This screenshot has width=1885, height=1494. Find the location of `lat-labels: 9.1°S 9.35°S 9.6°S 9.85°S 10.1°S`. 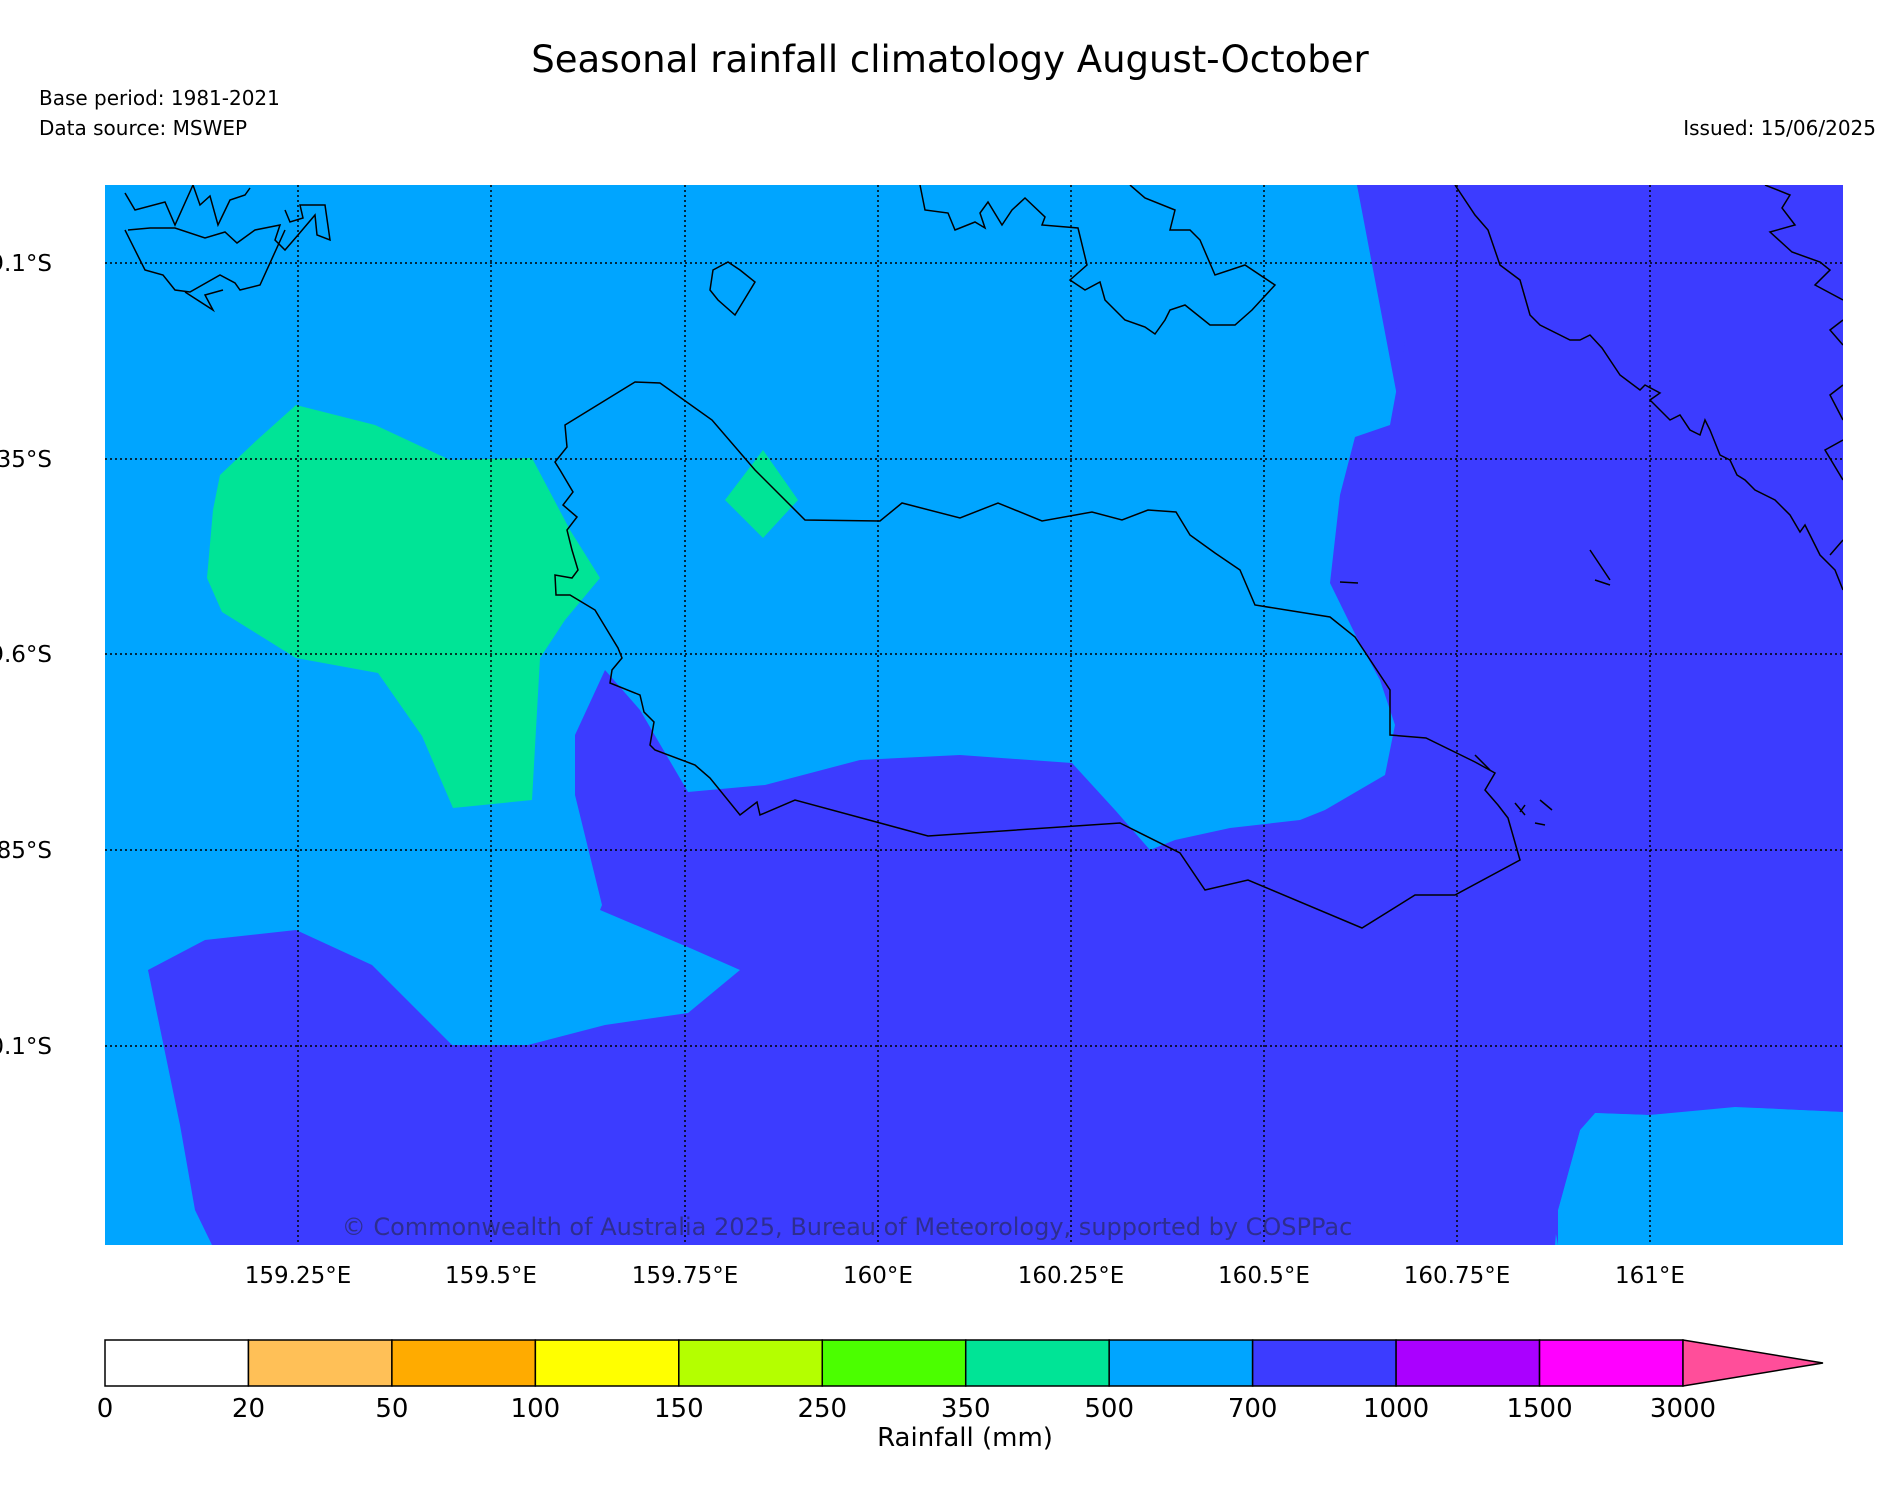

lat-labels: 9.1°S 9.35°S 9.6°S 9.85°S 10.1°S is located at coordinates (26, 655).